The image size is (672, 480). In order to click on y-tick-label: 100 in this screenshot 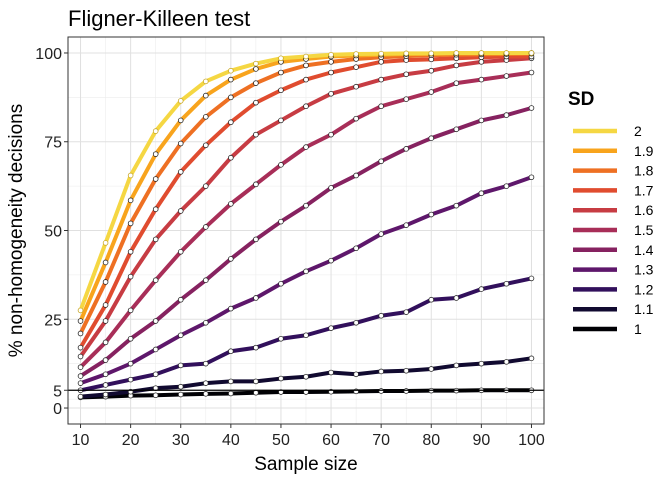, I will do `click(48, 54)`.